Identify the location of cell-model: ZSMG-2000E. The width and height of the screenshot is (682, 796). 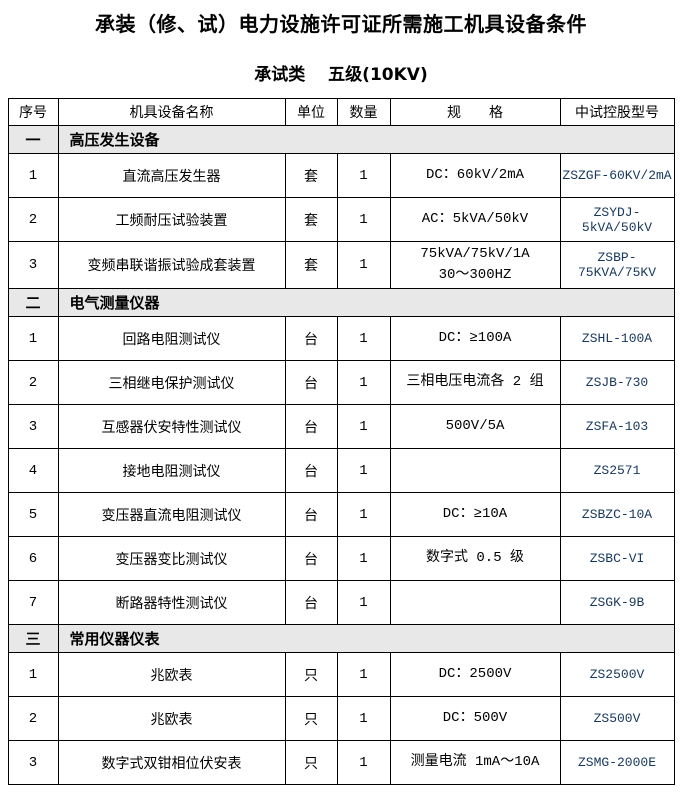
(617, 762).